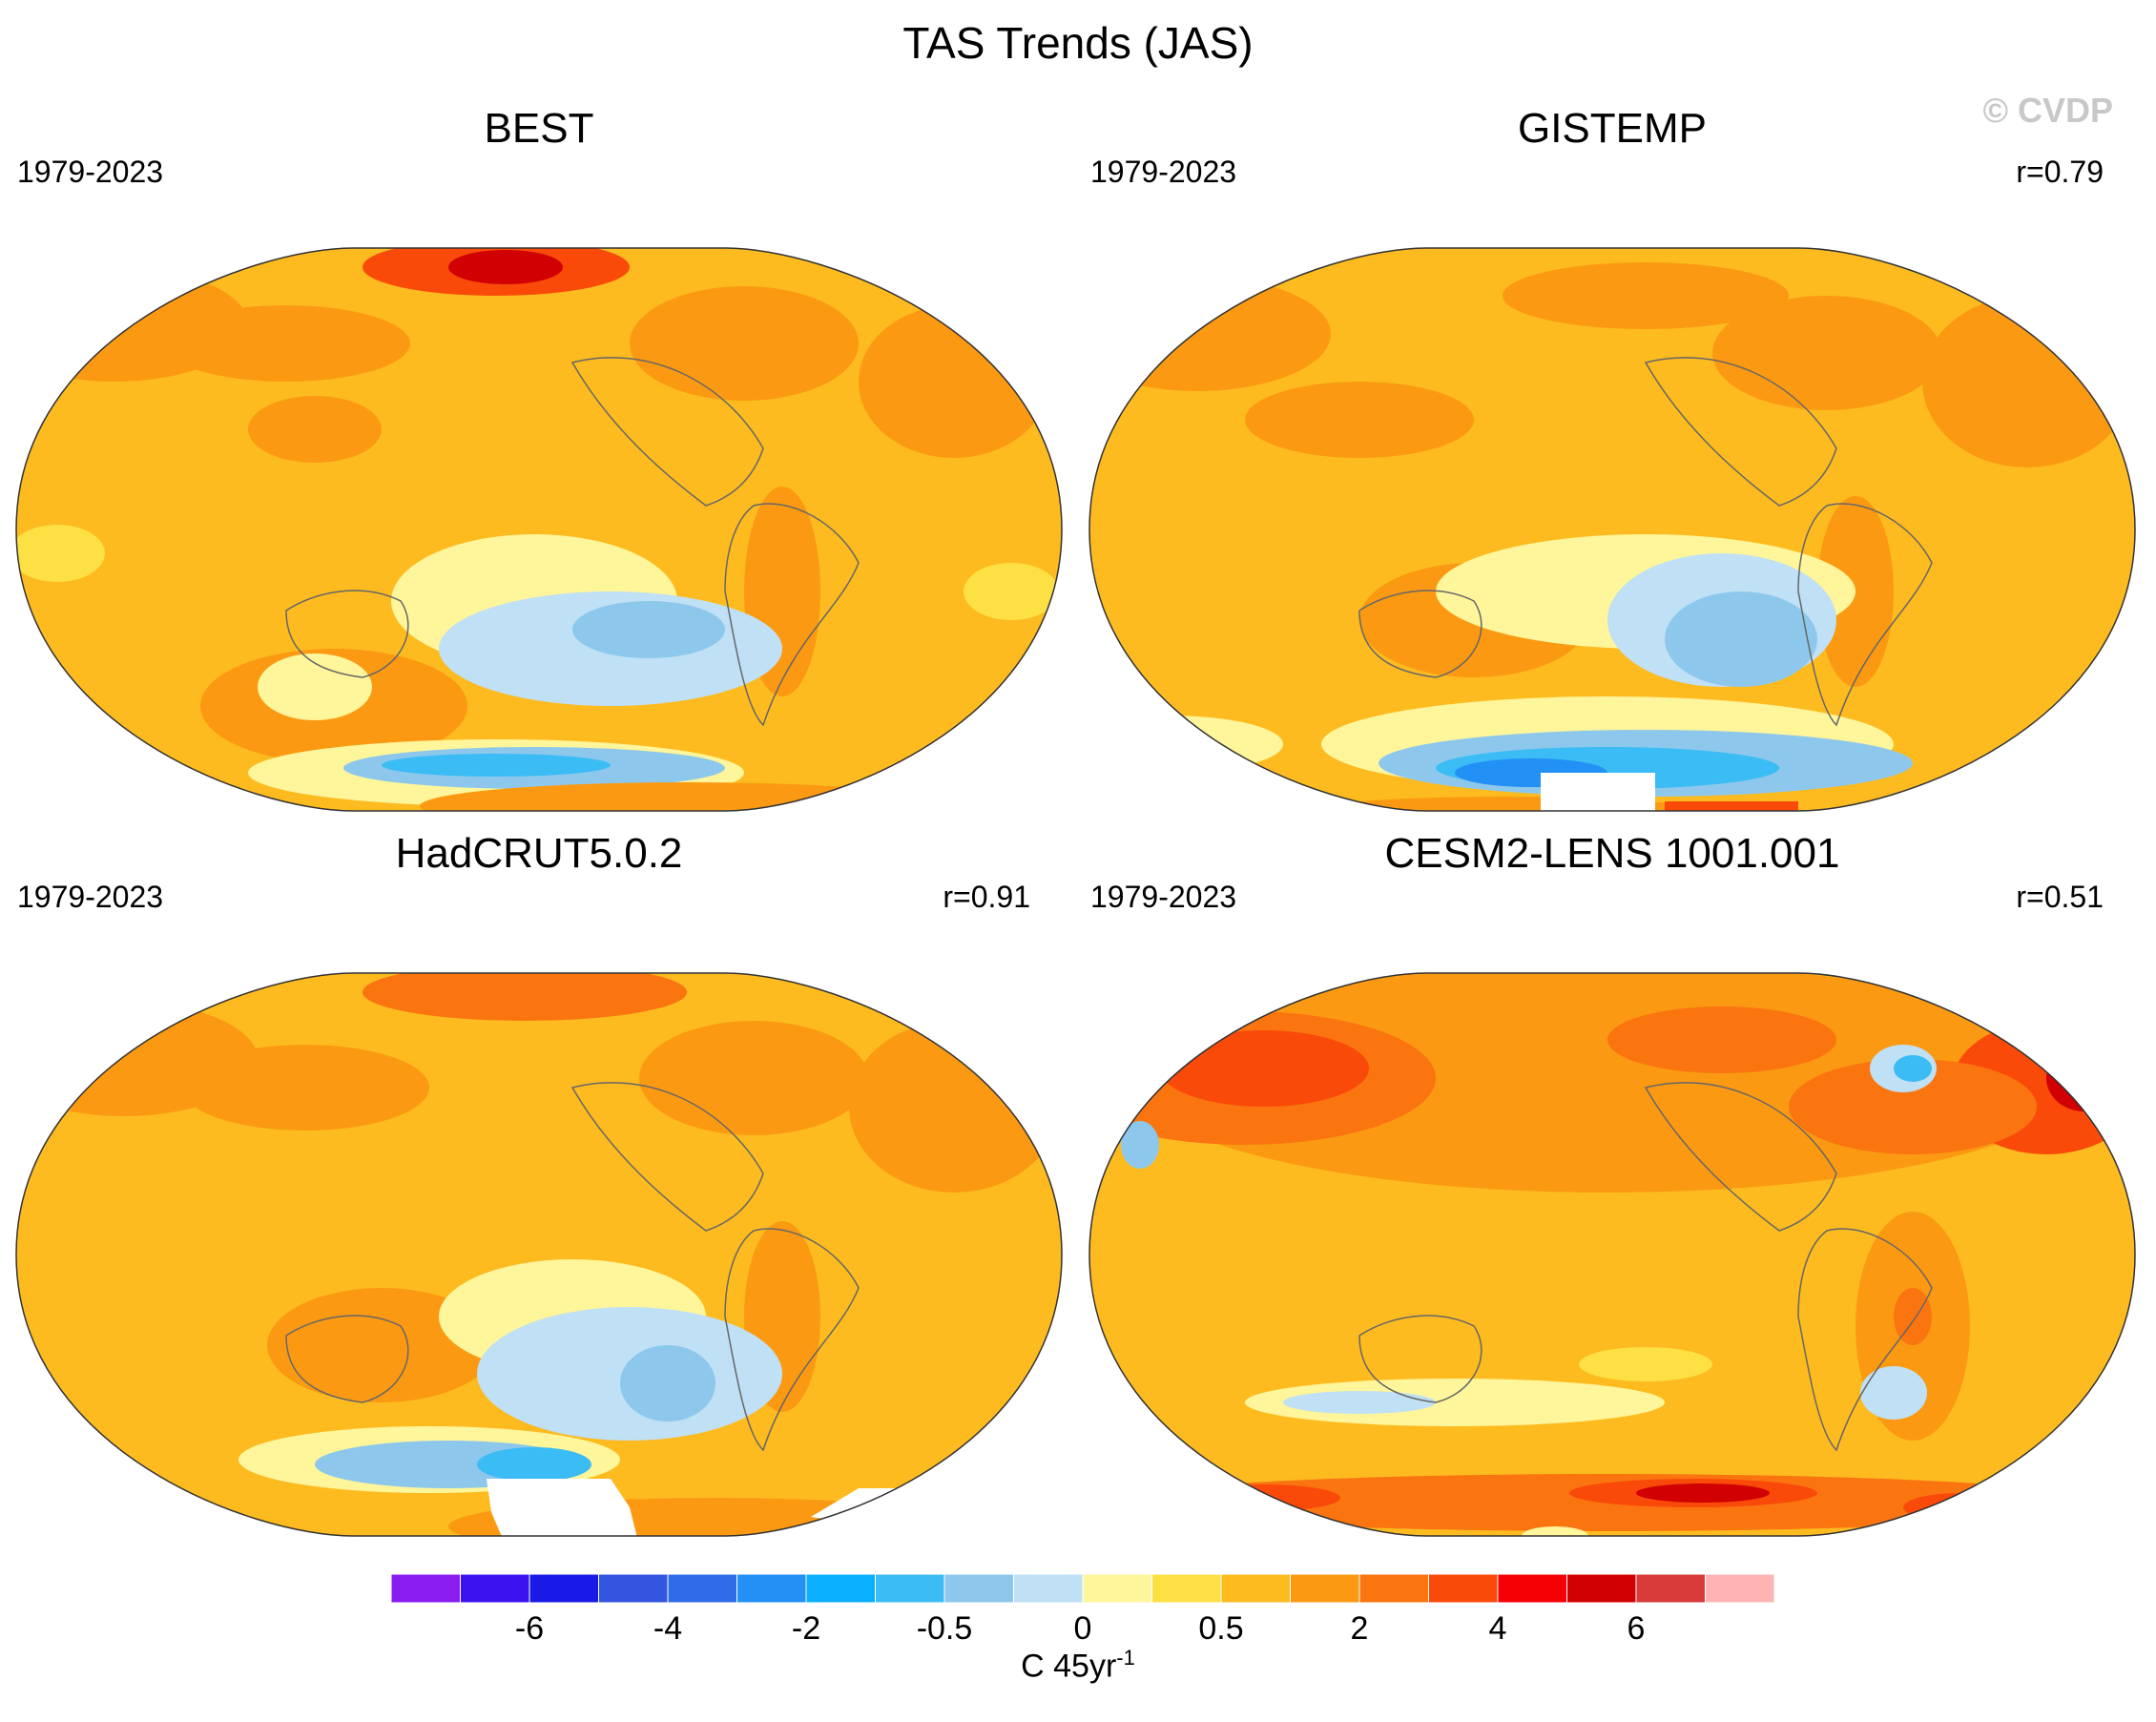  Describe the element at coordinates (1078, 43) in the screenshot. I see `figure-title: TAS Trends (JAS)` at that location.